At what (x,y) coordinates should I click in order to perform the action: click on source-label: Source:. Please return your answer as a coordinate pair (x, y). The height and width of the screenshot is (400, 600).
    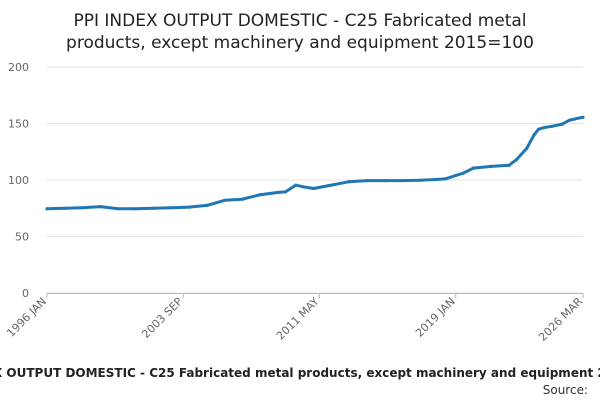
    Looking at the image, I should click on (565, 390).